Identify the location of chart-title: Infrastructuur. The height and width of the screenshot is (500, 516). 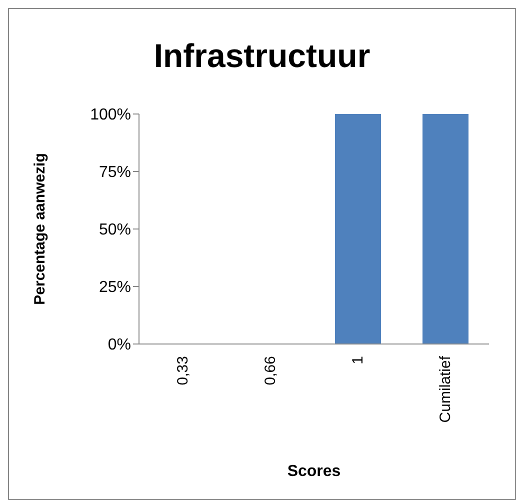
(262, 56).